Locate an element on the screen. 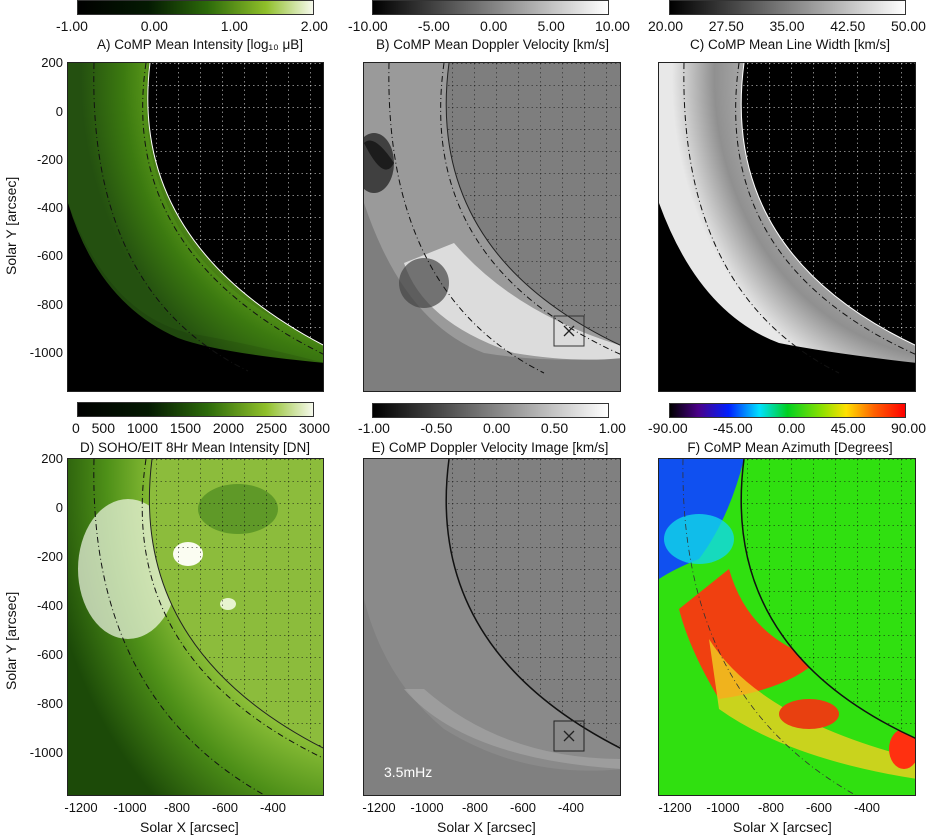 The image size is (926, 840). panel-c-image is located at coordinates (787, 227).